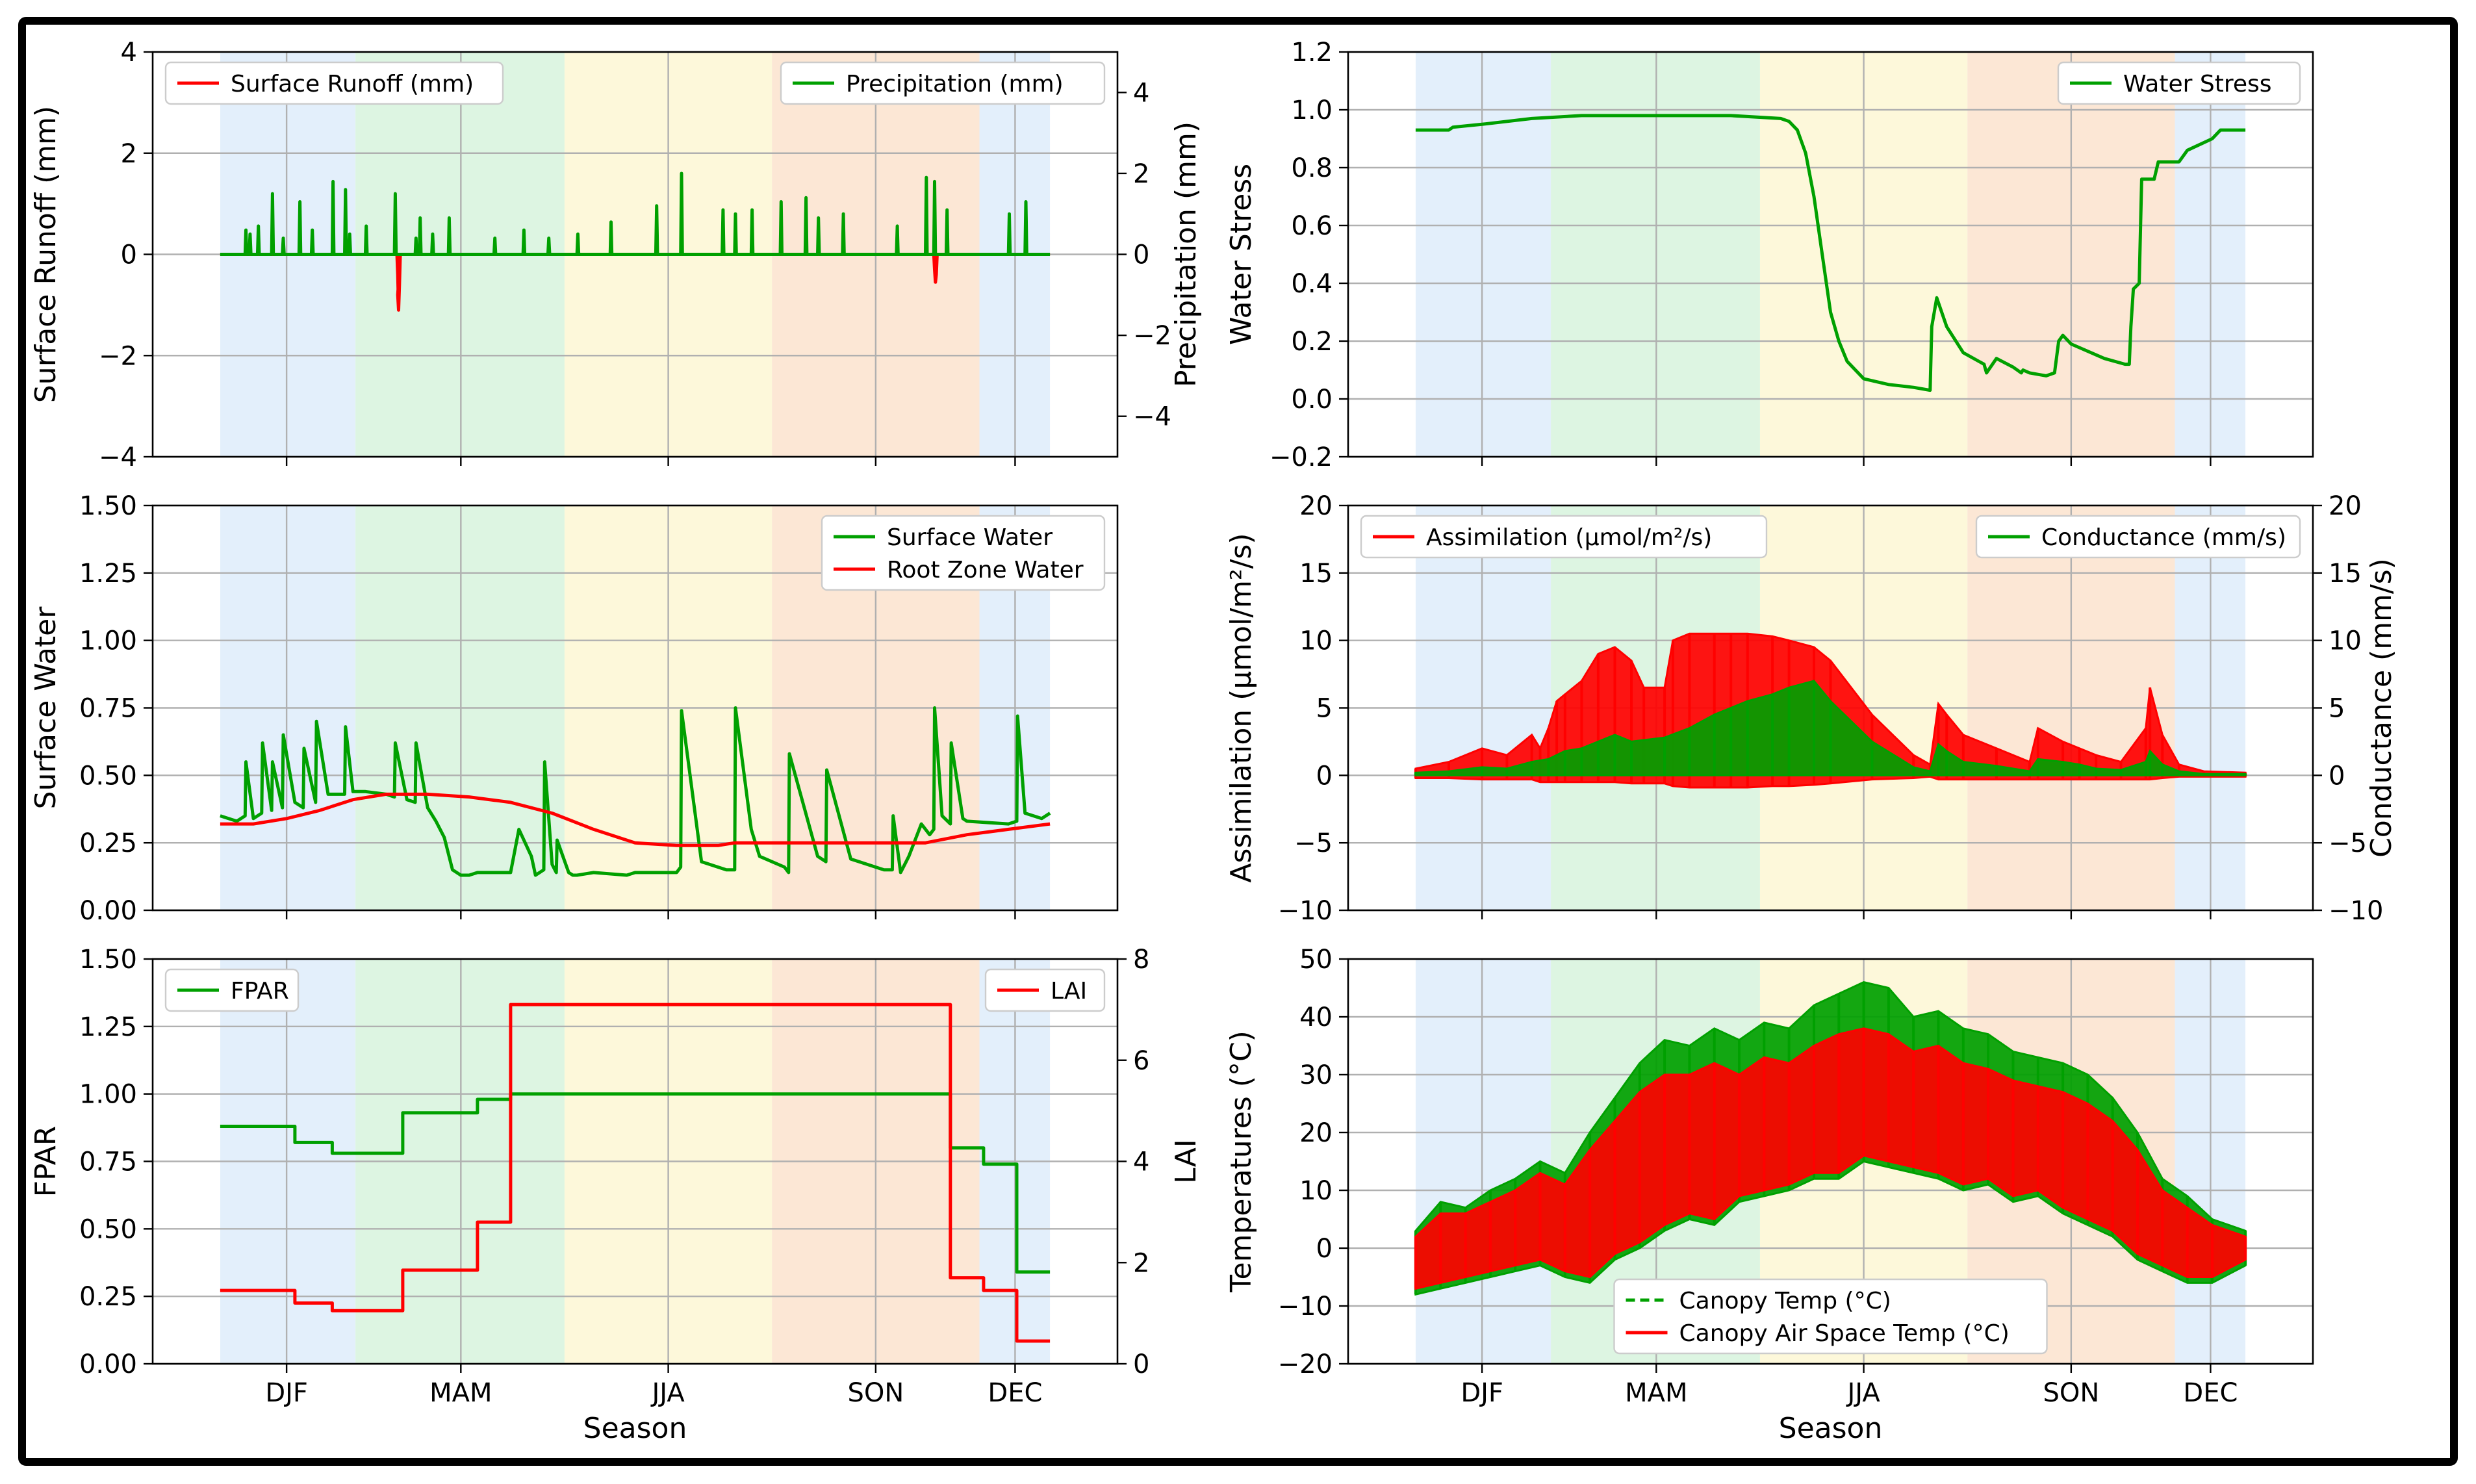 This screenshot has width=2476, height=1484. I want to click on series-surface-runoff-mm, so click(635, 283).